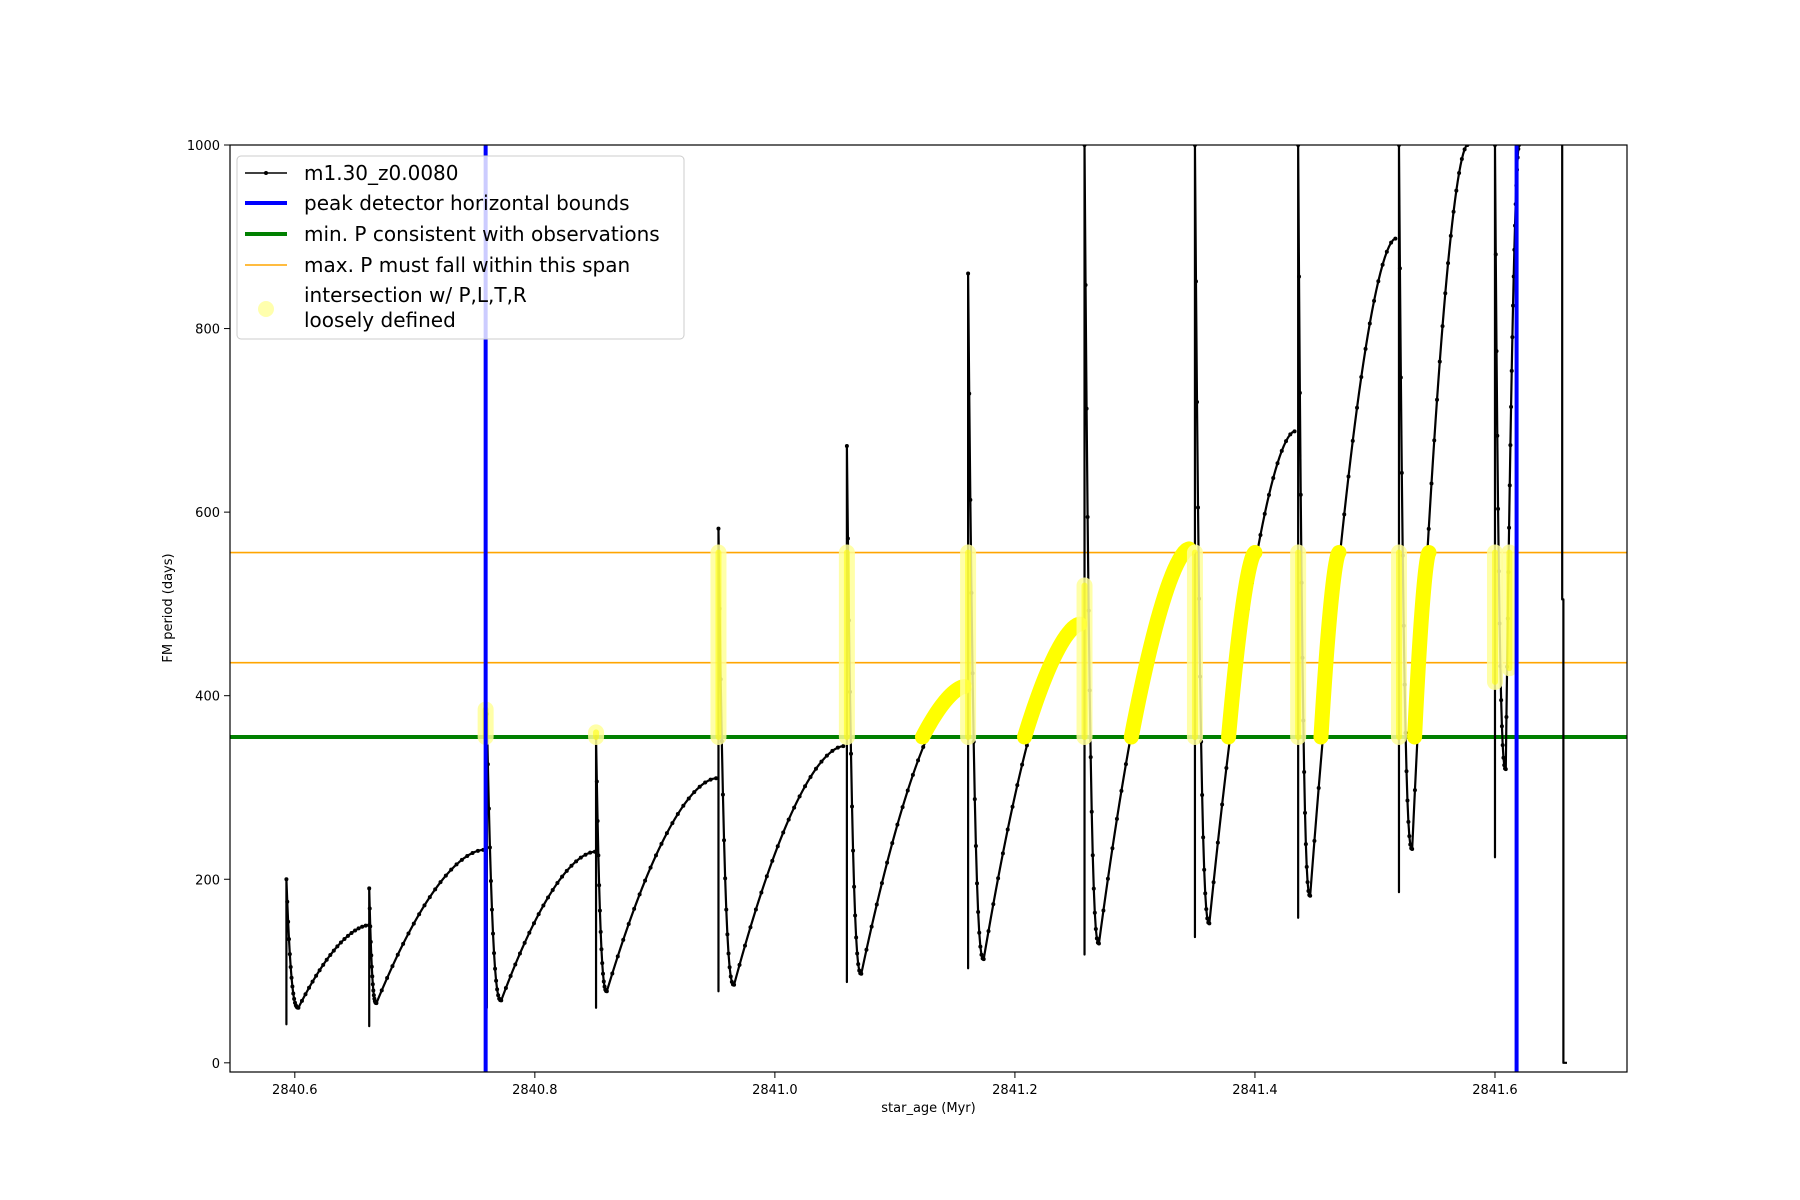 This screenshot has width=1800, height=1200. What do you see at coordinates (392, 307) in the screenshot?
I see `legend-entry-intersection: intersection w/ P,L,T,R loosely defined` at bounding box center [392, 307].